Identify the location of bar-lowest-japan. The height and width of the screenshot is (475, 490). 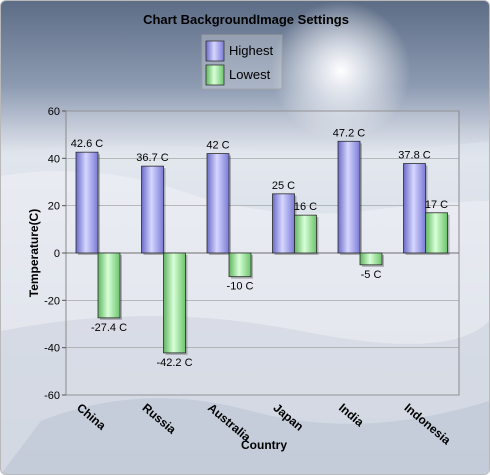
(305, 234).